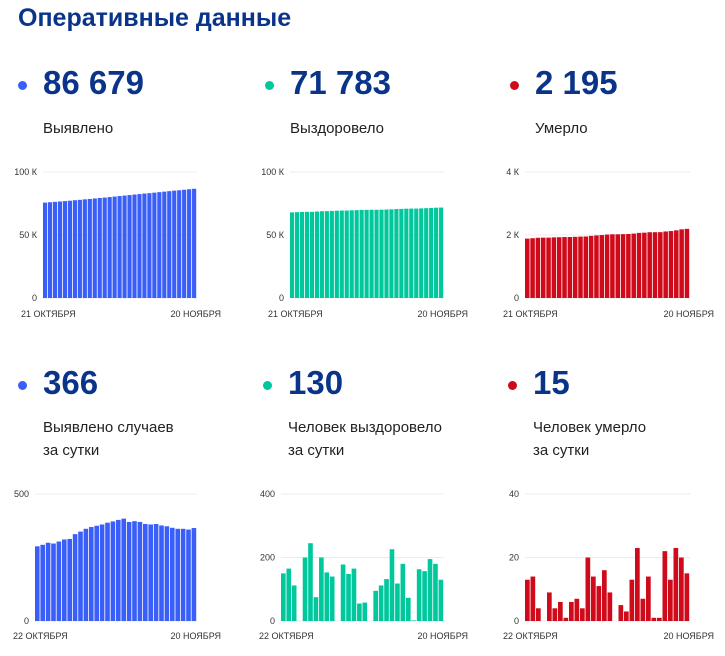 The image size is (725, 656). Describe the element at coordinates (337, 128) in the screenshot. I see `stat-label-line1: Выздоровело` at that location.